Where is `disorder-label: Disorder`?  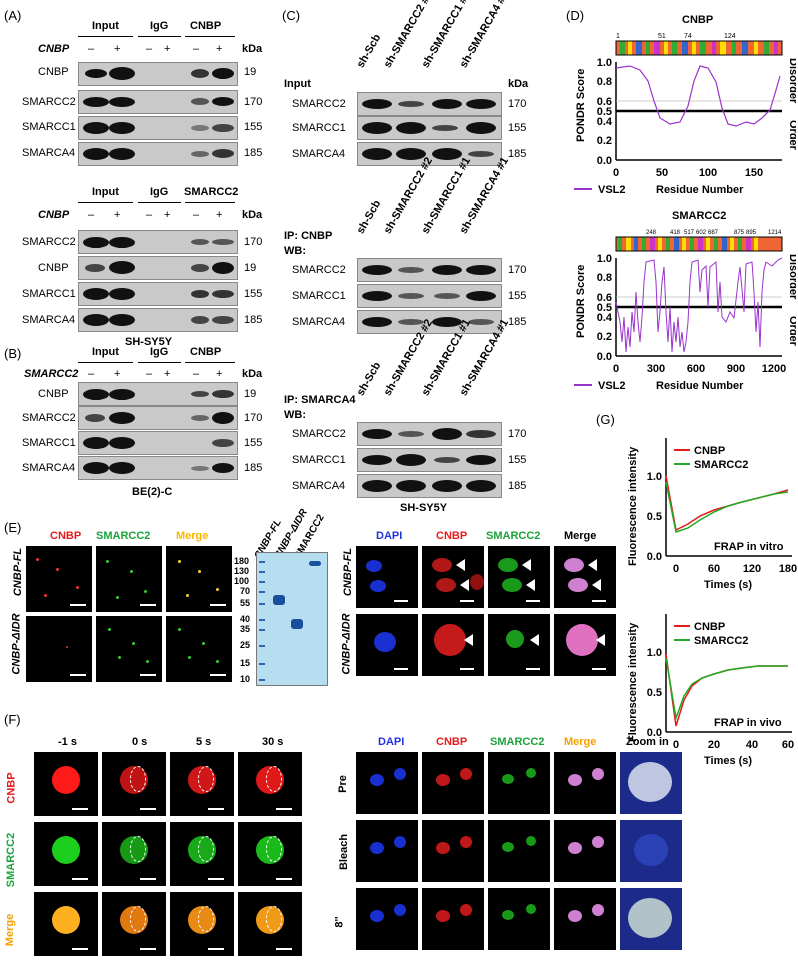
disorder-label: Disorder is located at coordinates (791, 81).